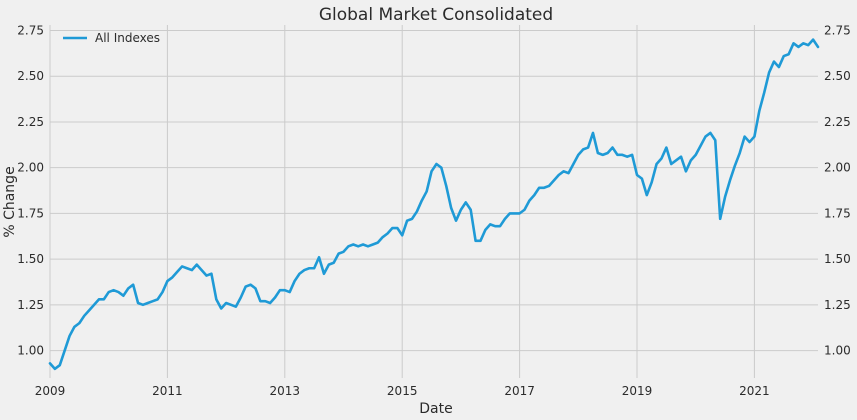 The image size is (857, 420). I want to click on y-tick-label-right: 2.25, so click(837, 122).